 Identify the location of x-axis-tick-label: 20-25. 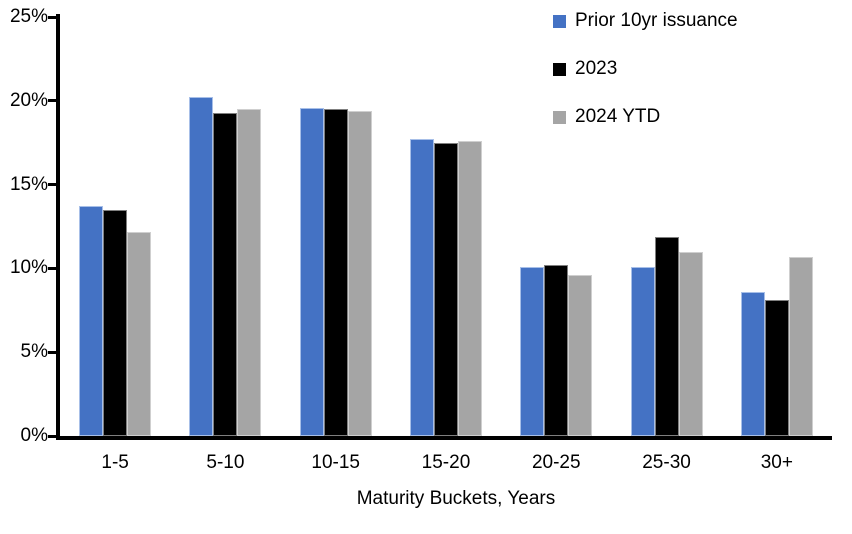
(556, 462).